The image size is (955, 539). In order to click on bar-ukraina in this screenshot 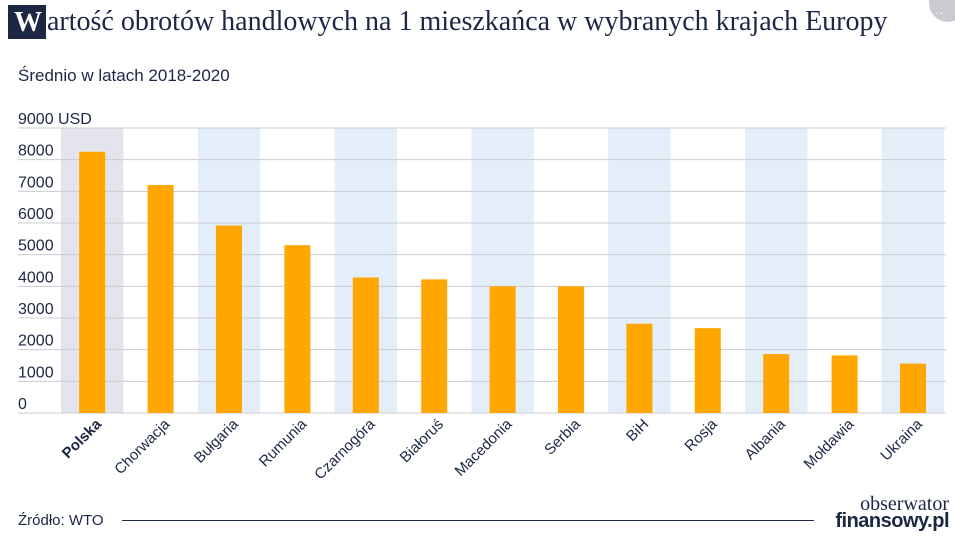, I will do `click(913, 388)`.